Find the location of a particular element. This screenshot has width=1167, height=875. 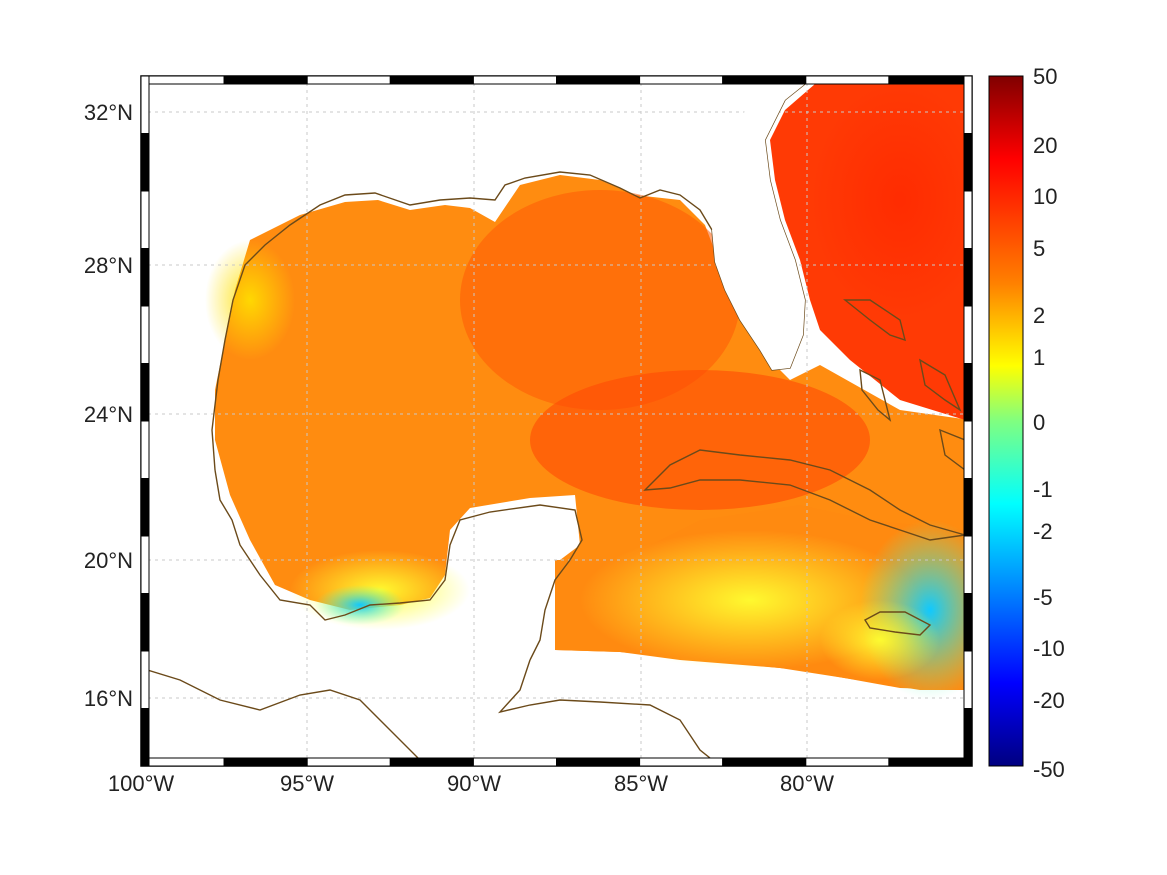

jamaica-coast is located at coordinates (898, 623).